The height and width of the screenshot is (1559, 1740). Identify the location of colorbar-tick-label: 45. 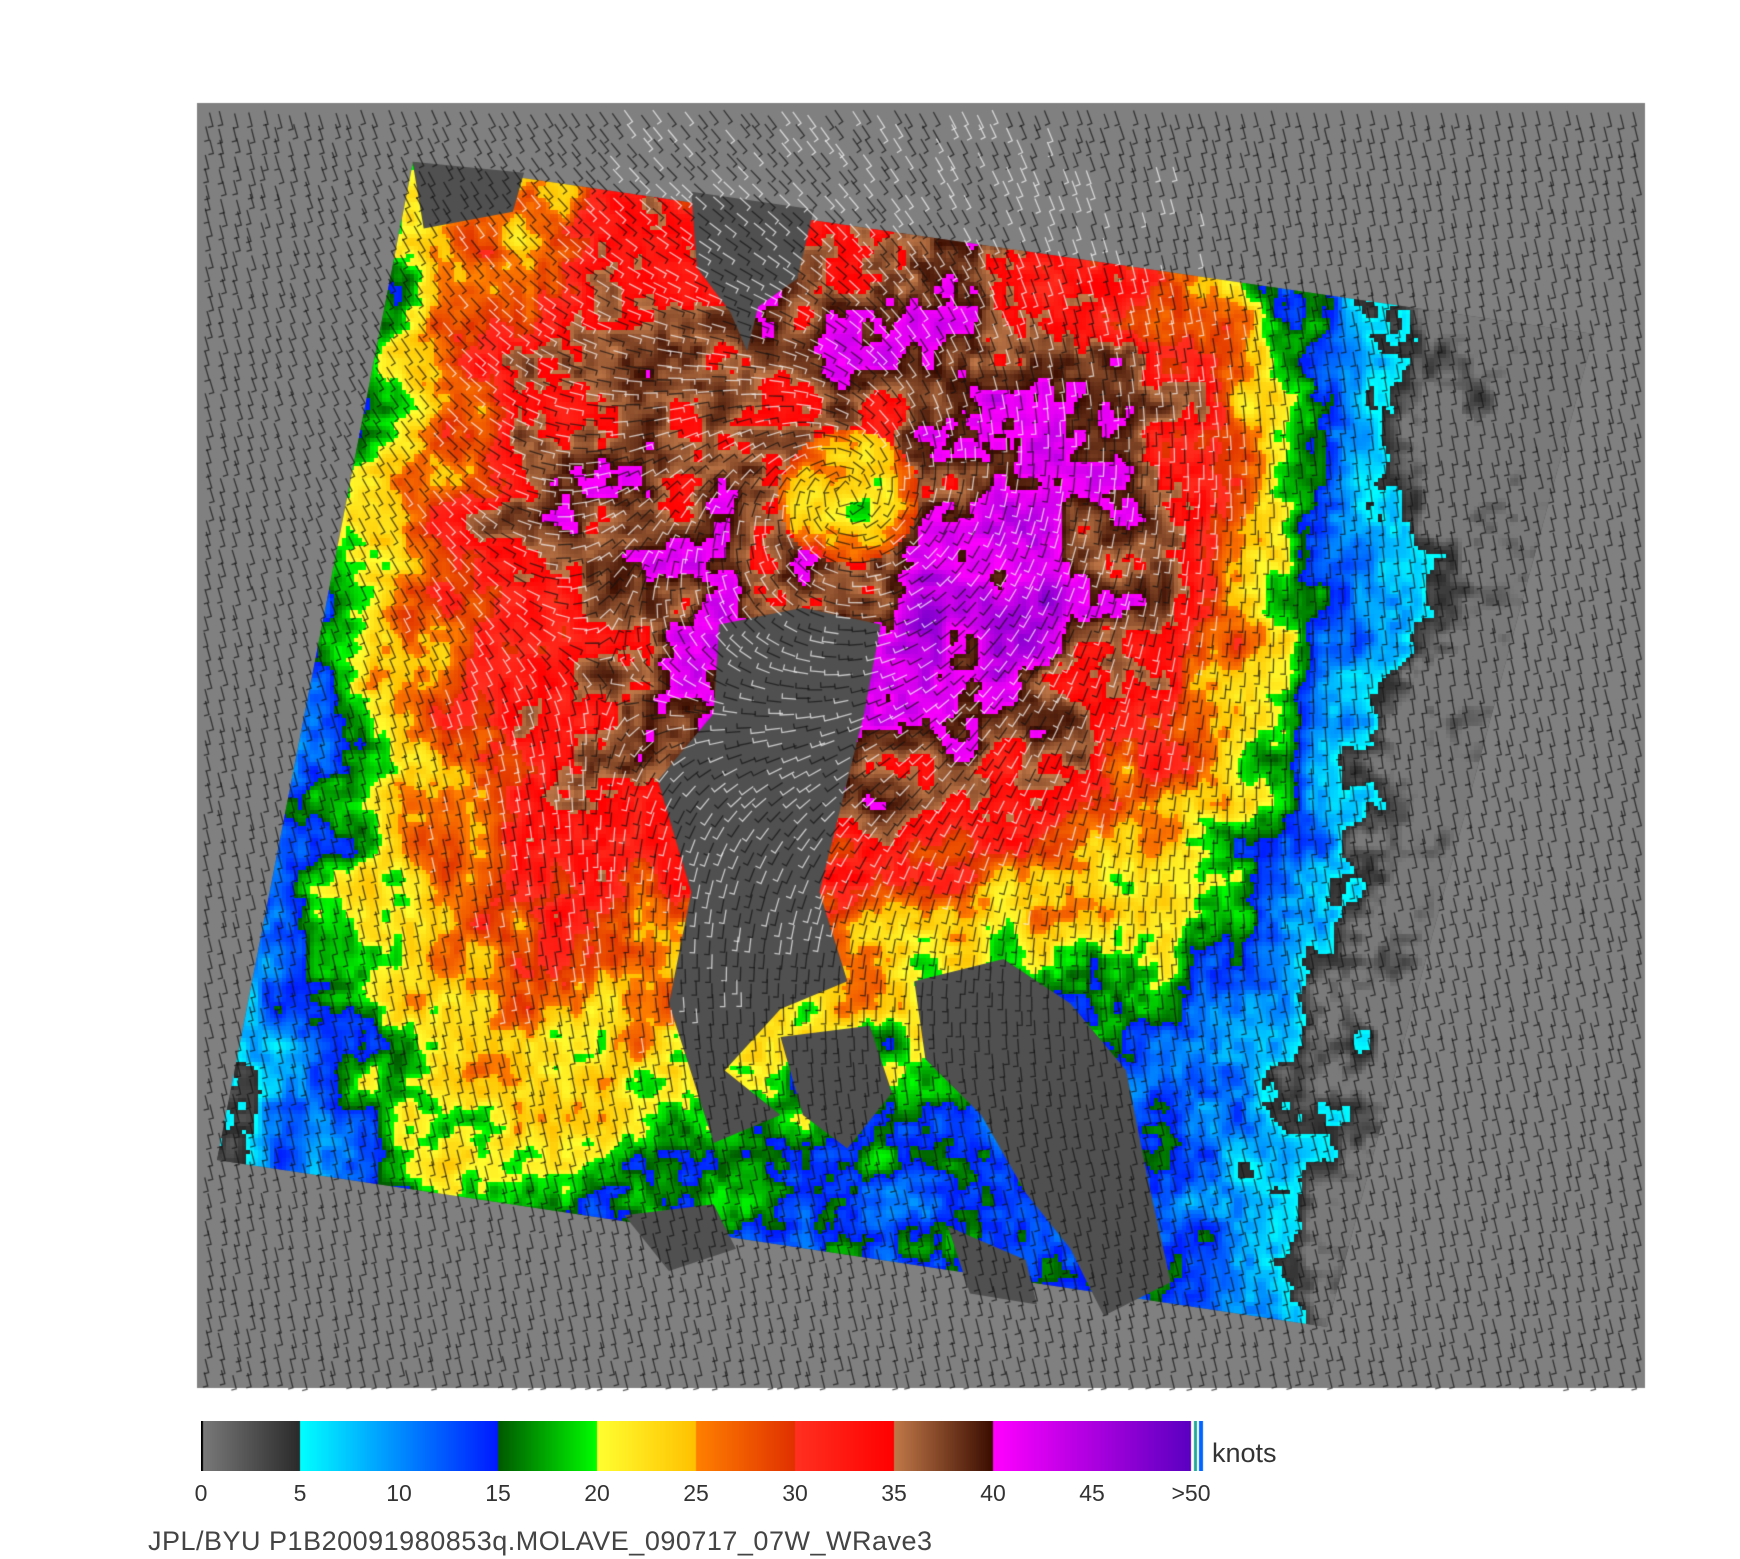
(1092, 1493).